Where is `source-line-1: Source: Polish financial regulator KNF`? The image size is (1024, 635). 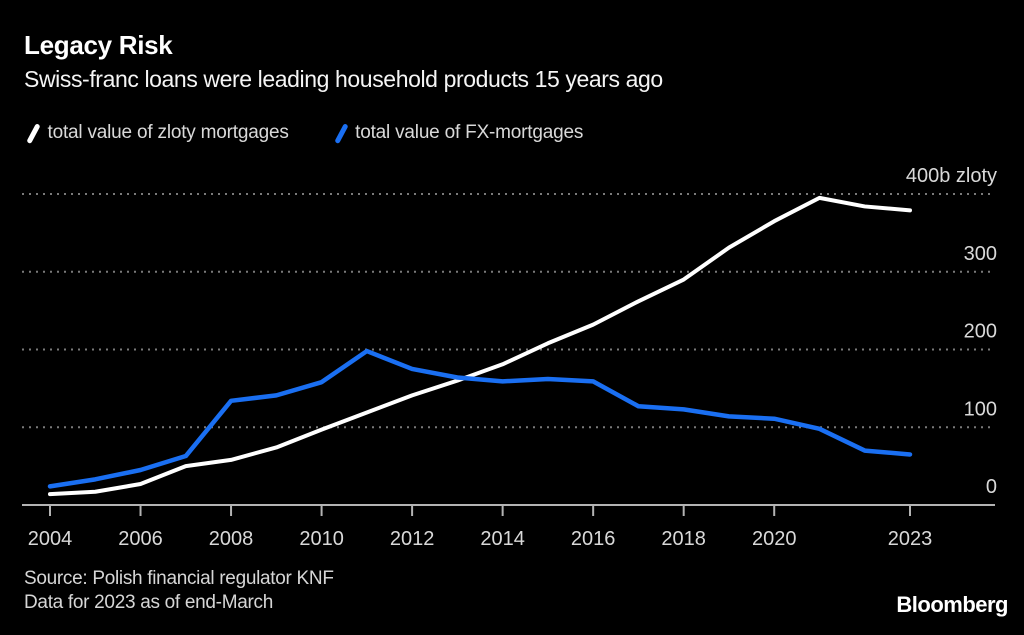
source-line-1: Source: Polish financial regulator KNF is located at coordinates (179, 578).